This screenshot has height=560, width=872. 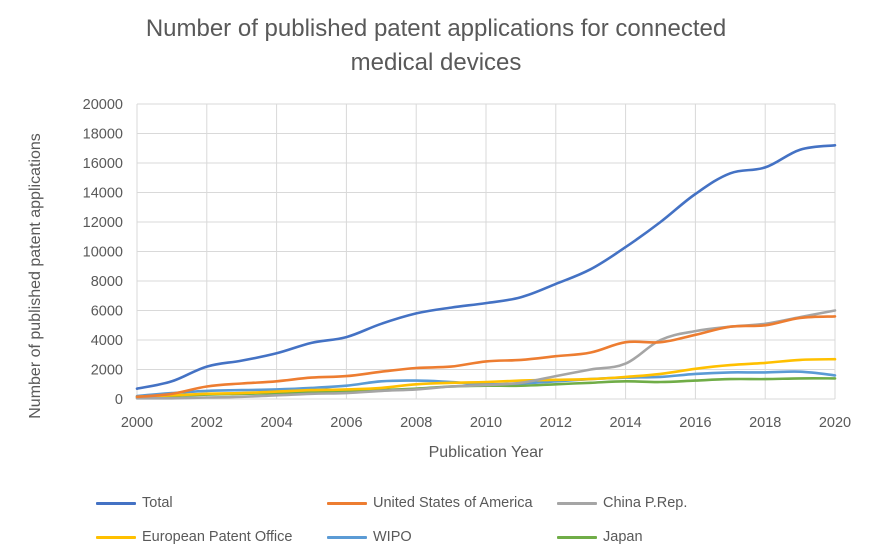 I want to click on x-tick-label: 2016, so click(x=695, y=423).